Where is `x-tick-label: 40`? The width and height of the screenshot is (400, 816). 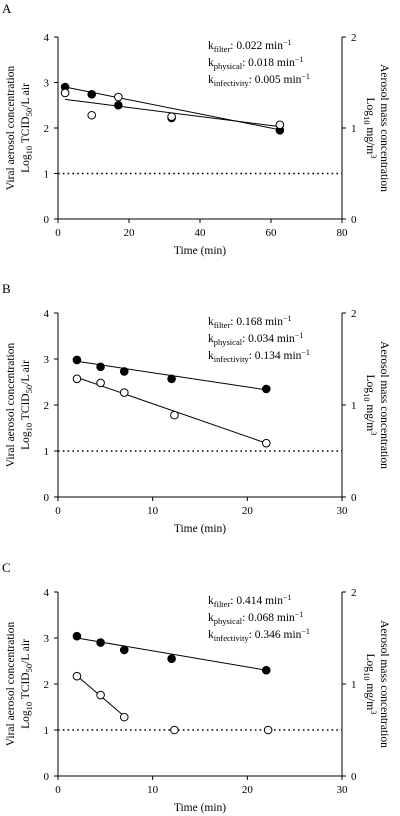
x-tick-label: 40 is located at coordinates (201, 233).